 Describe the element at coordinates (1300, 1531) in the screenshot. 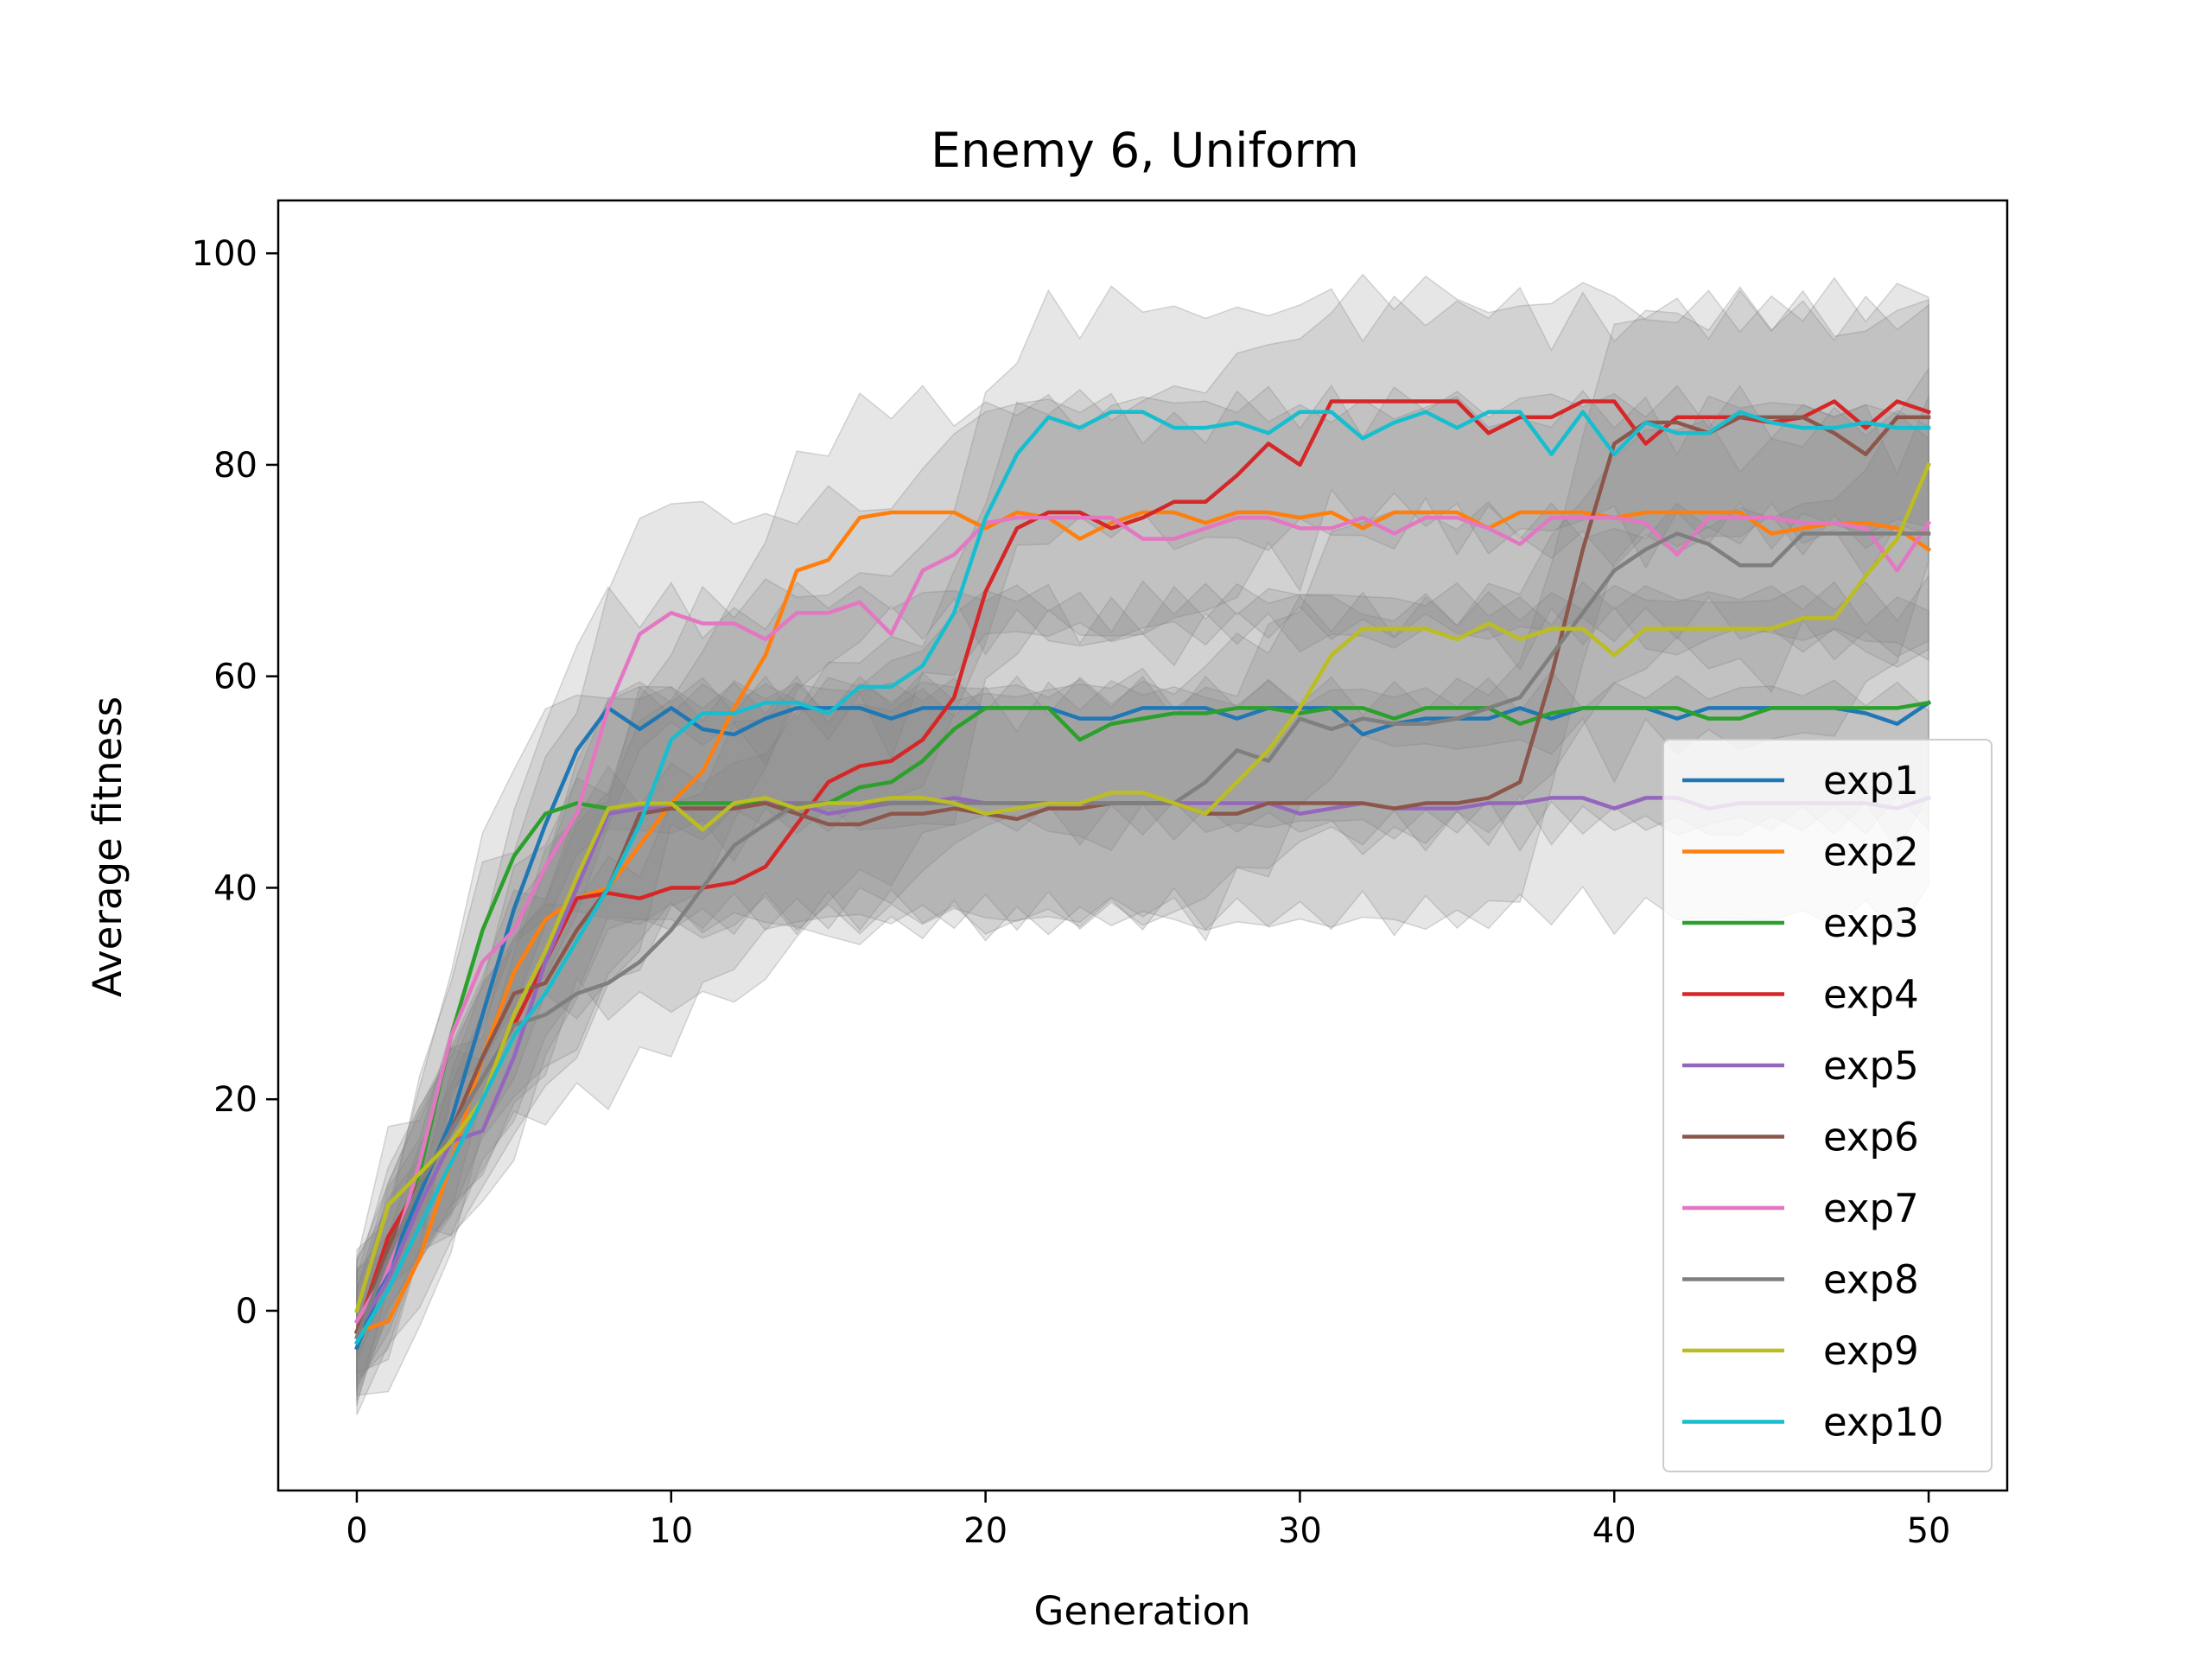

I see `x-tick-label: 30` at that location.